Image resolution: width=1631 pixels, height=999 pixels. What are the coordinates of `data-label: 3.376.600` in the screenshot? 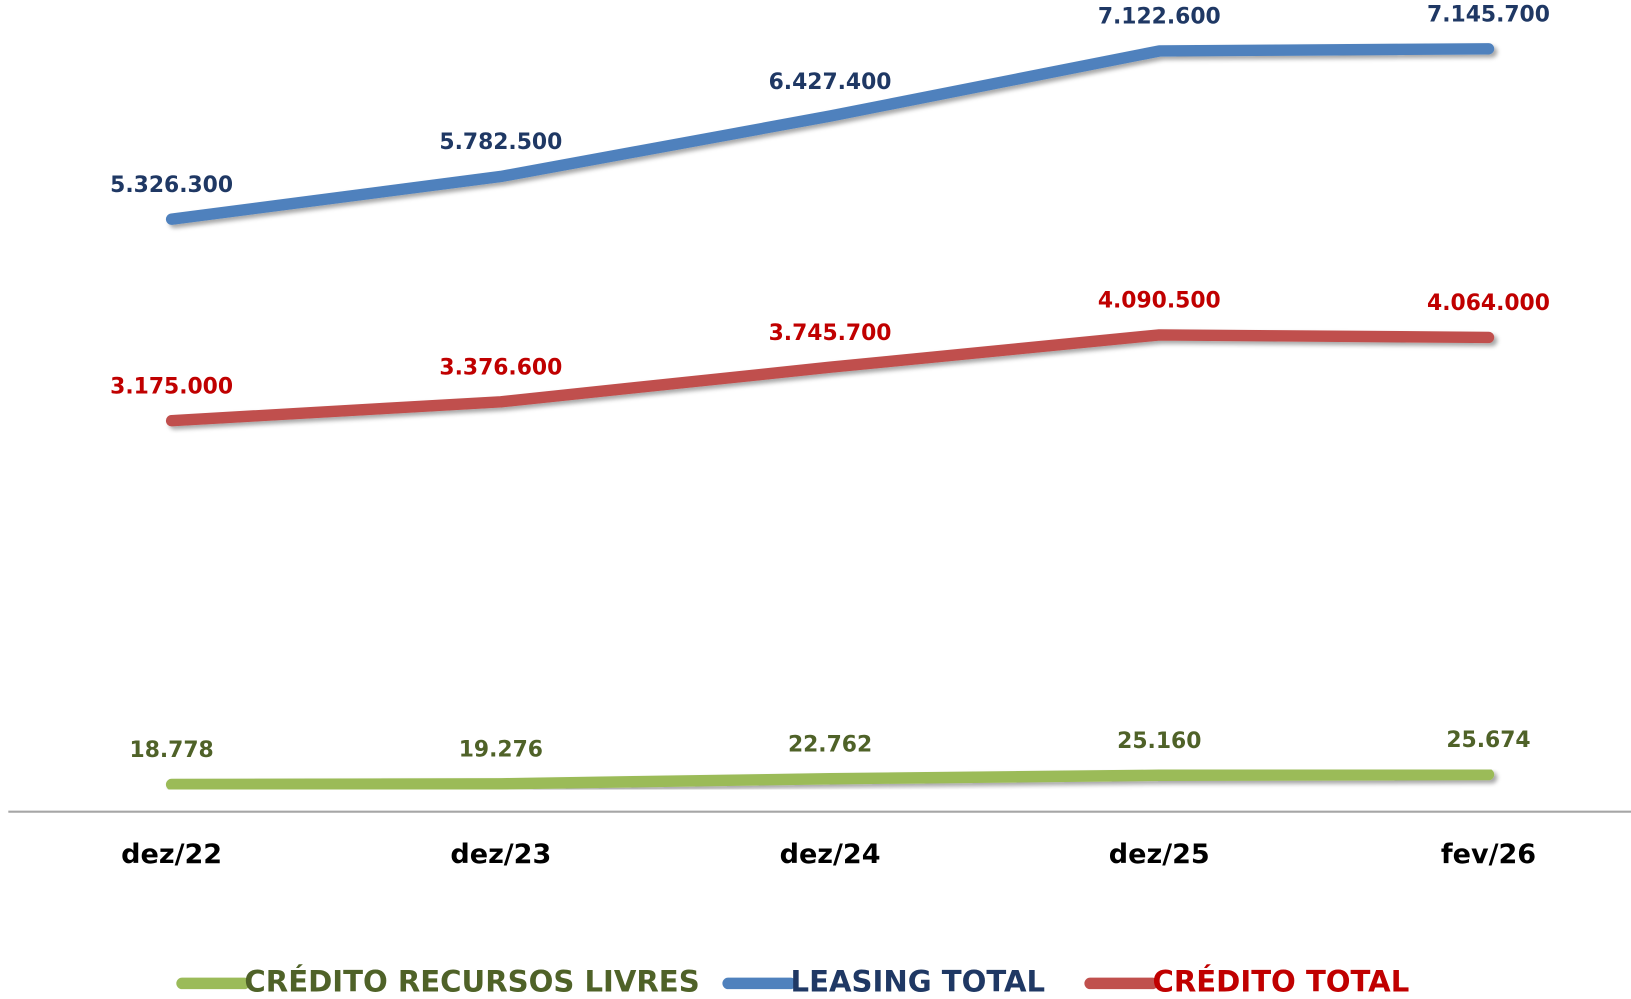 It's located at (500, 367).